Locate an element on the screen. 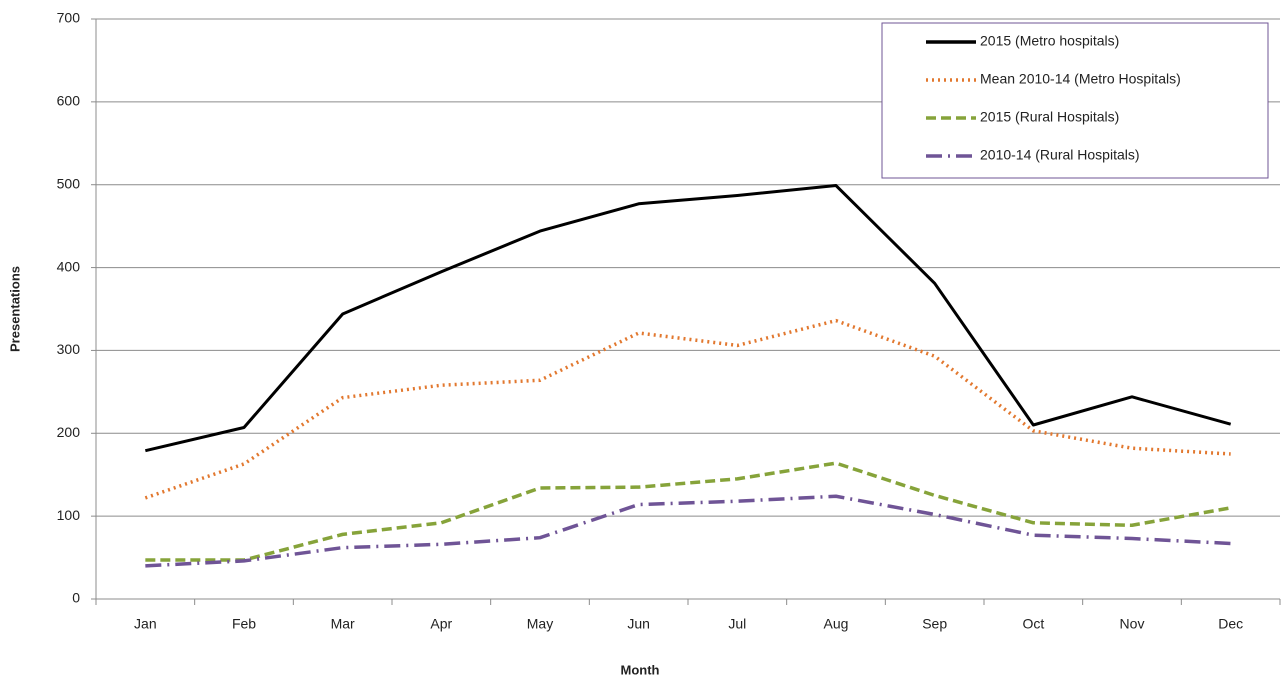 The width and height of the screenshot is (1282, 680). legend-box is located at coordinates (1075, 100).